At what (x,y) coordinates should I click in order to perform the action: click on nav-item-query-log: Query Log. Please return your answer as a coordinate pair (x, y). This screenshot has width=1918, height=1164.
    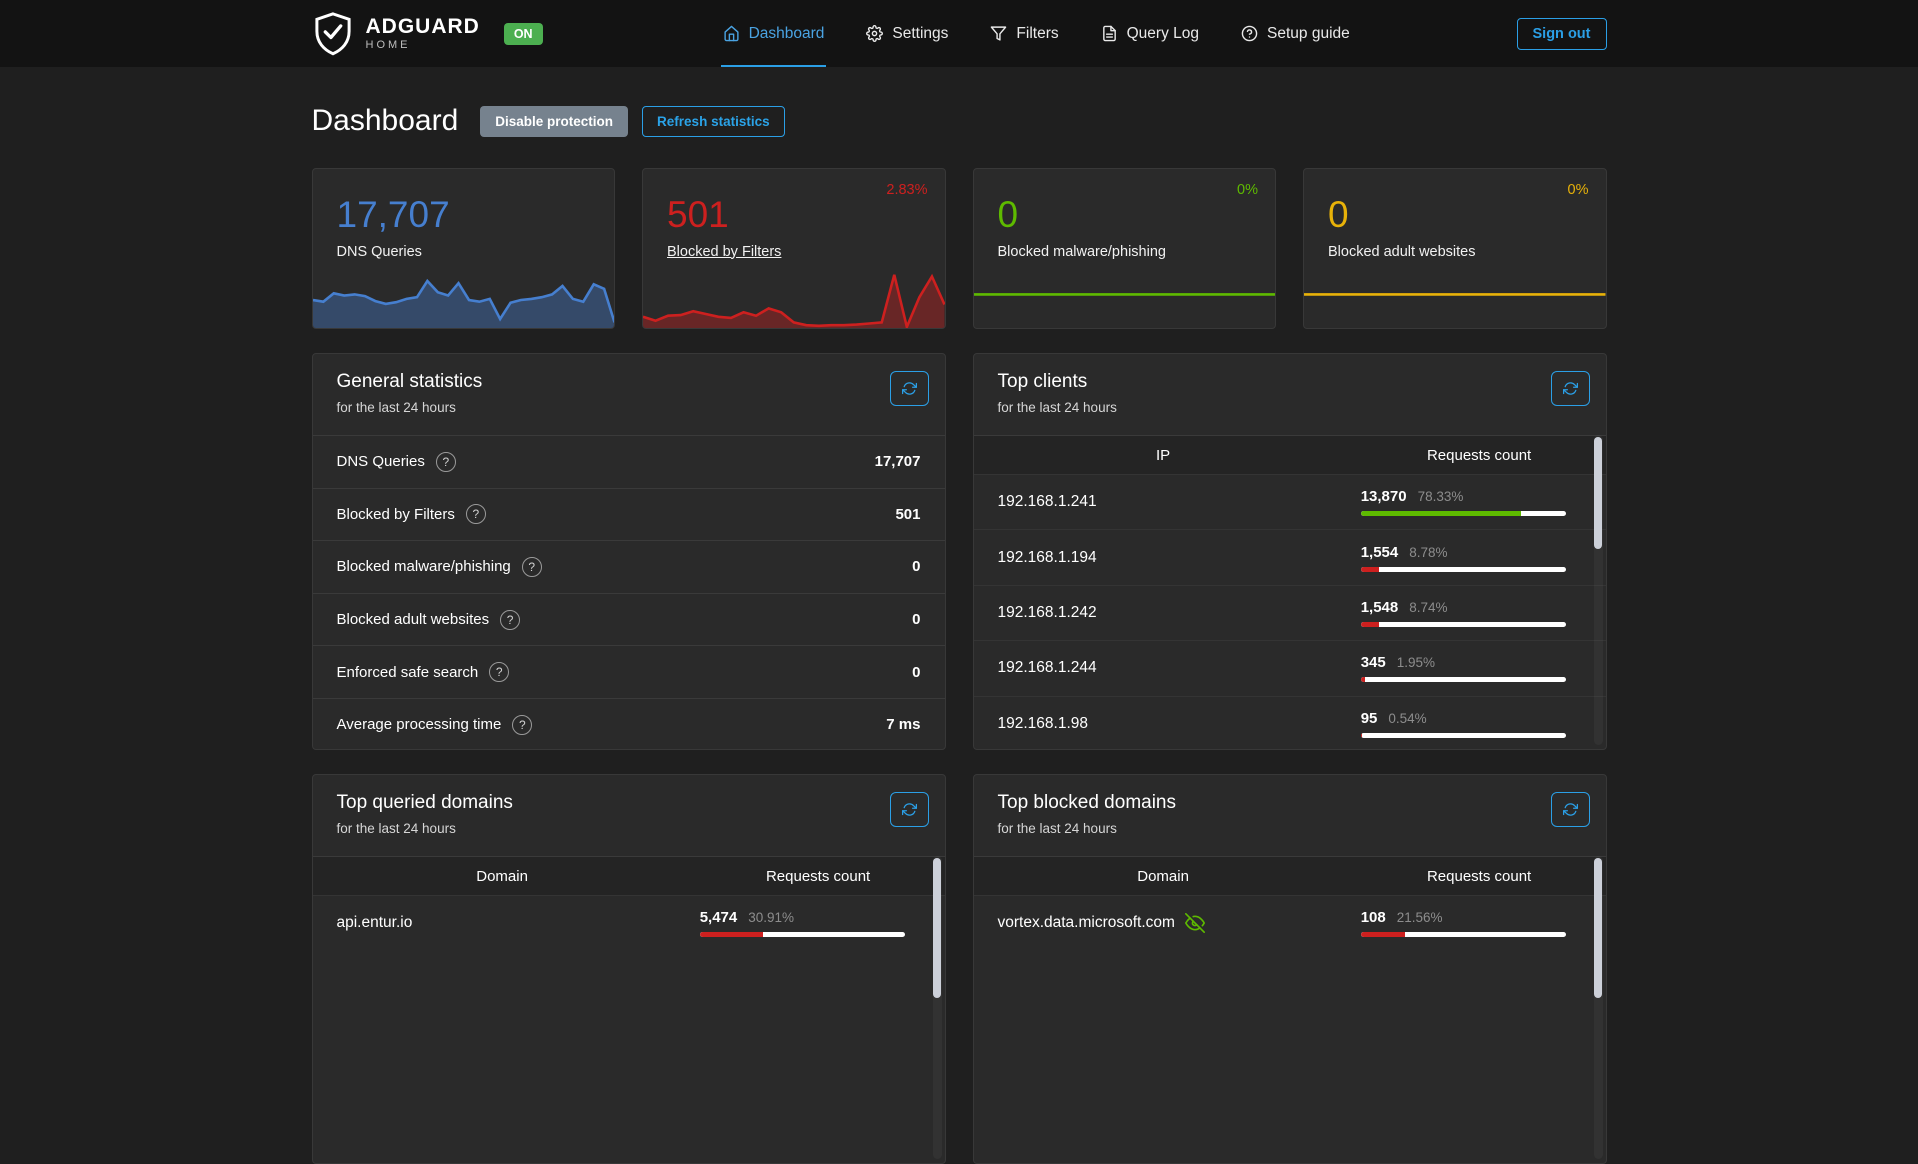
    Looking at the image, I should click on (1150, 33).